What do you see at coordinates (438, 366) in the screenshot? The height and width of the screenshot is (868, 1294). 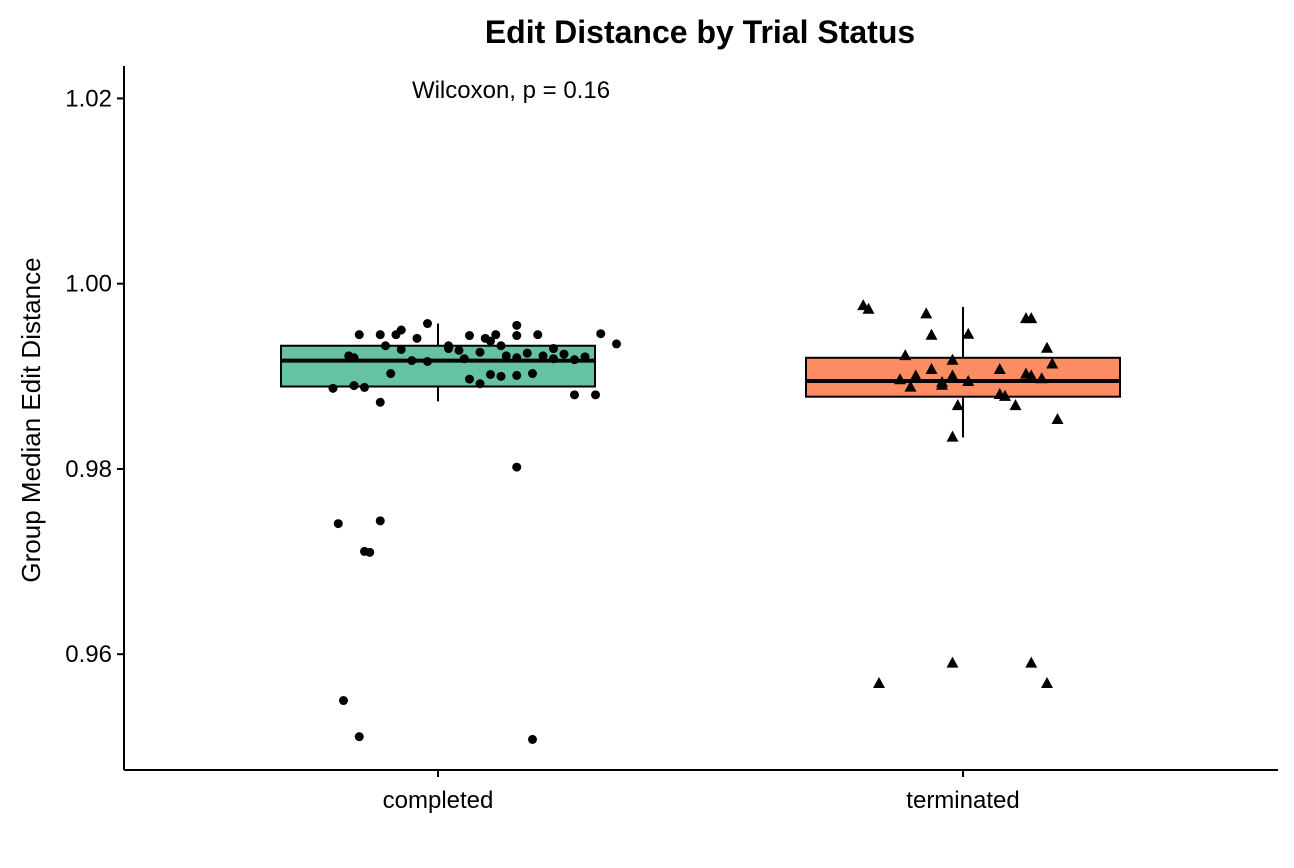 I see `completed-box` at bounding box center [438, 366].